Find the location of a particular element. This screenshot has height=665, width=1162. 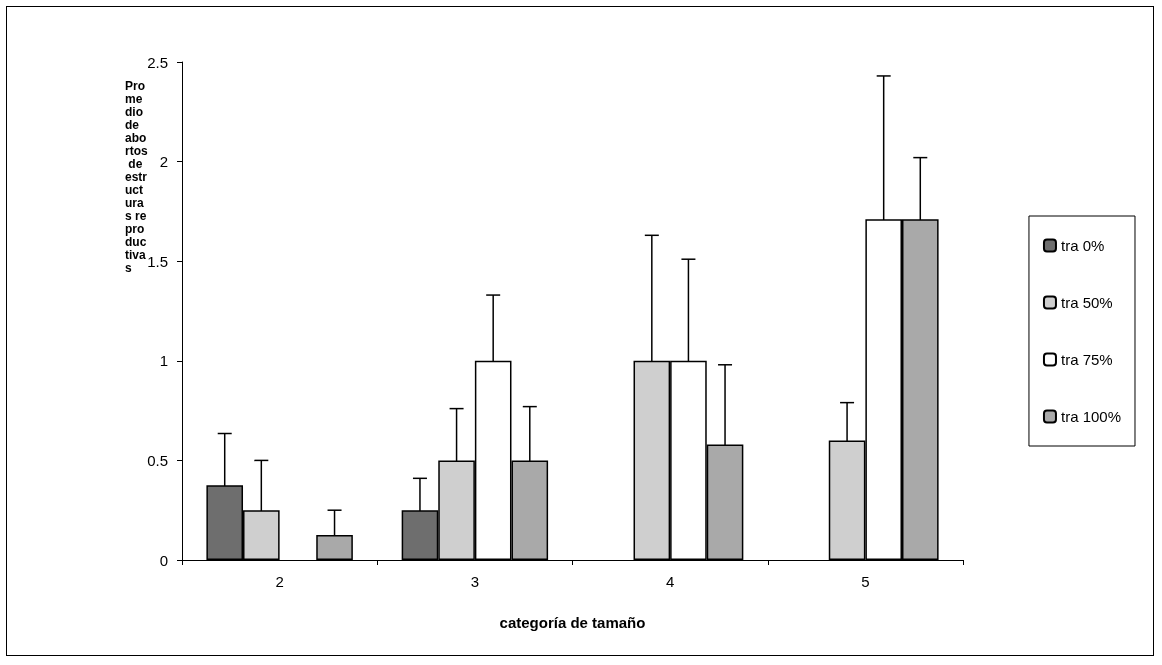

x-tick-label: 3 is located at coordinates (475, 581).